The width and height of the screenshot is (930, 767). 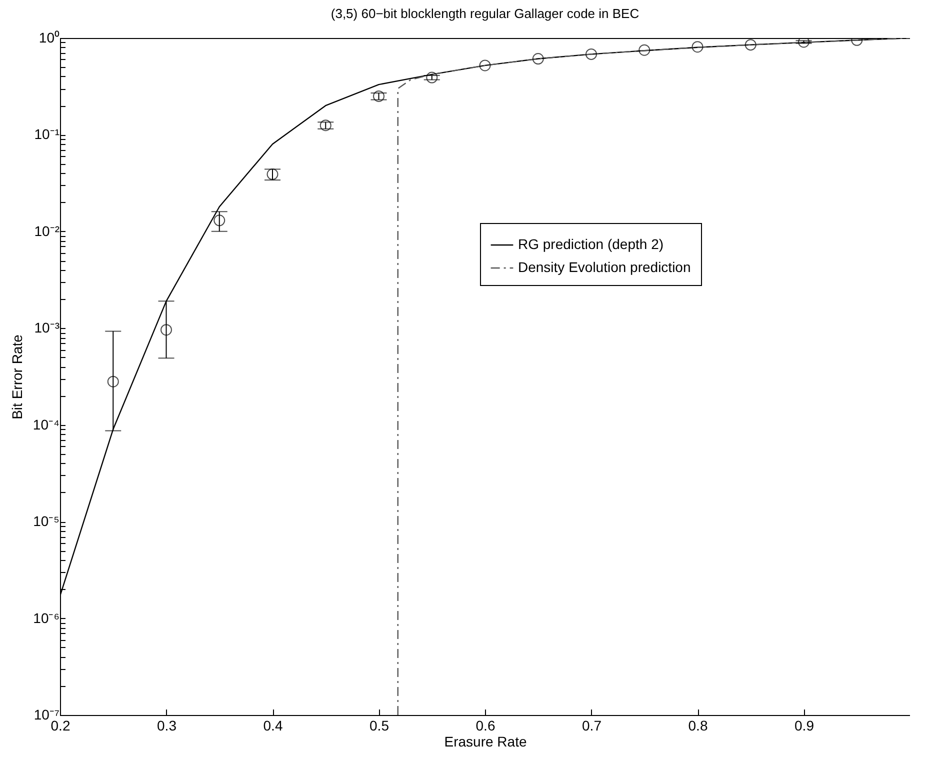 I want to click on y-tick-label: 10⁻⁶, so click(x=46, y=618).